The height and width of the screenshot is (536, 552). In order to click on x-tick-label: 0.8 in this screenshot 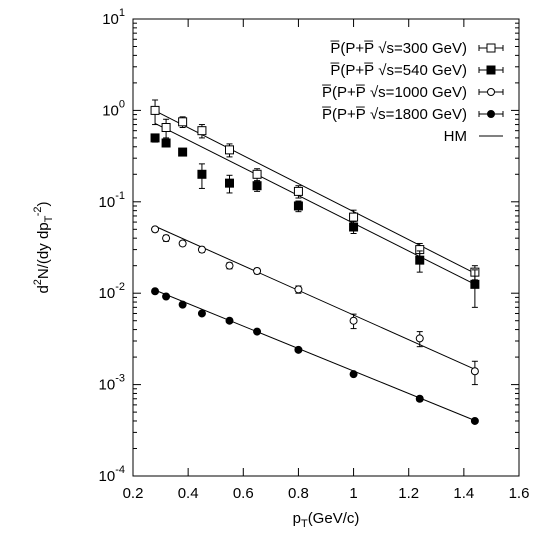, I will do `click(298, 493)`.